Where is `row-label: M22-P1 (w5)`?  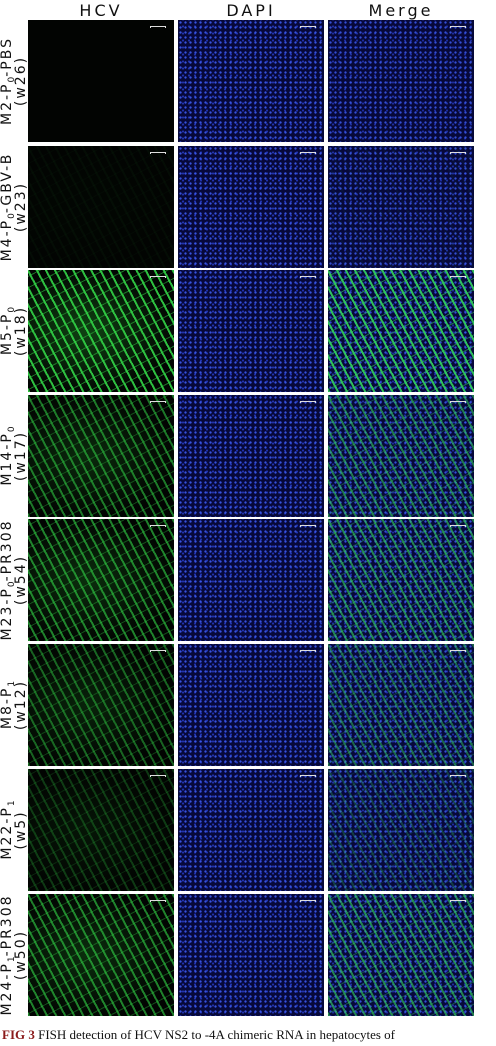
row-label: M22-P1 (w5) is located at coordinates (14, 830).